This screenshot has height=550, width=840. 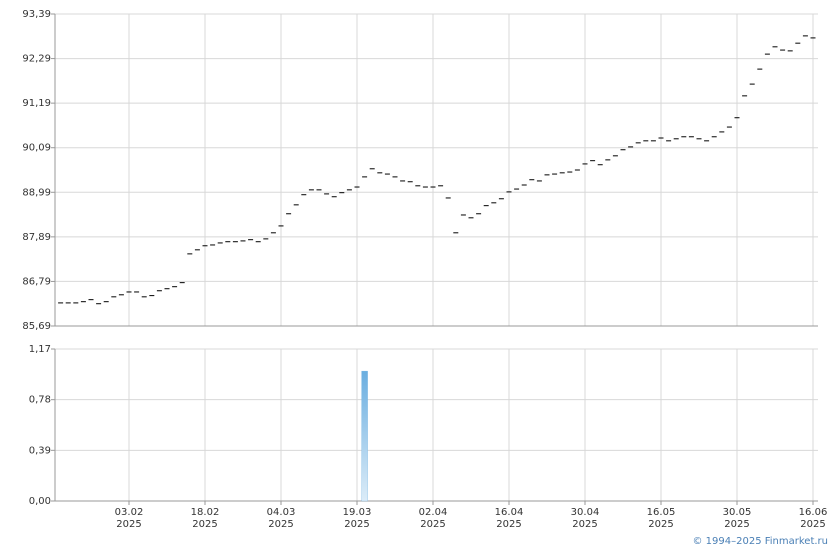 What do you see at coordinates (433, 518) in the screenshot?
I see `x-tick-label: 02.04 2025` at bounding box center [433, 518].